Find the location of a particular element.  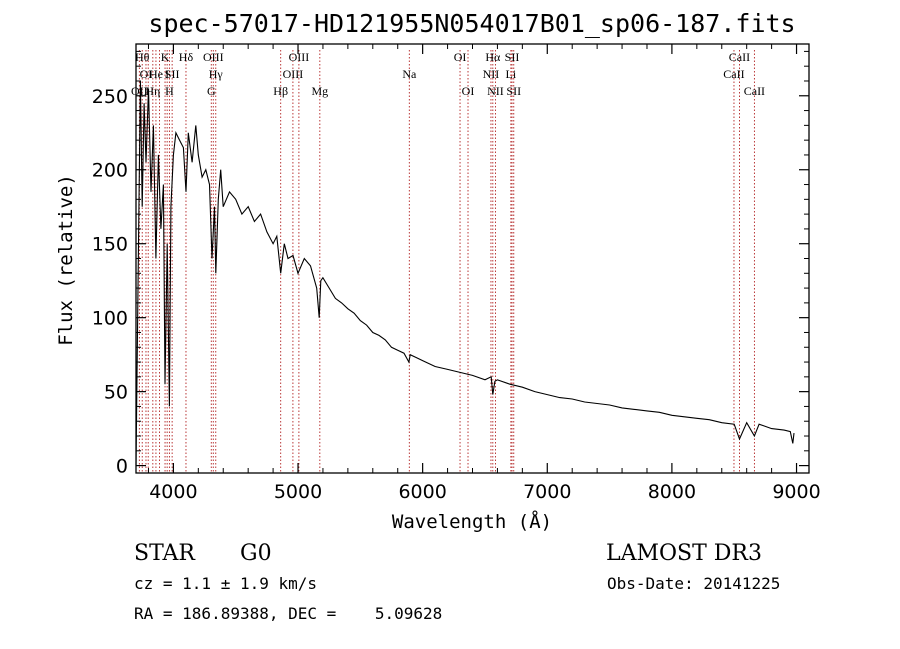

coordinates: RA = 186.89388, DEC = 5.09628 is located at coordinates (288, 613).